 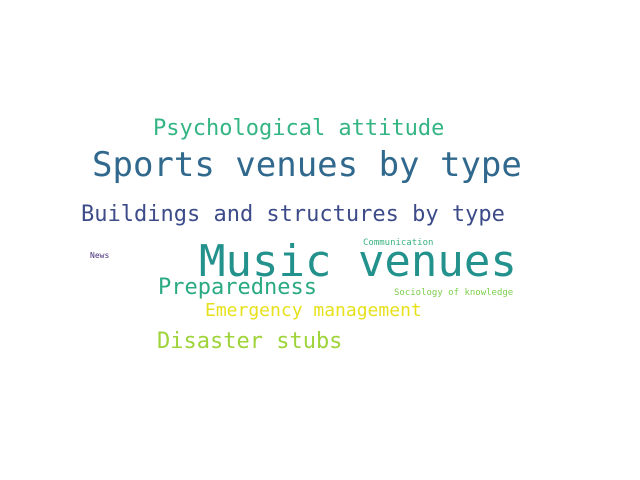 I want to click on word-news: News, so click(x=100, y=255).